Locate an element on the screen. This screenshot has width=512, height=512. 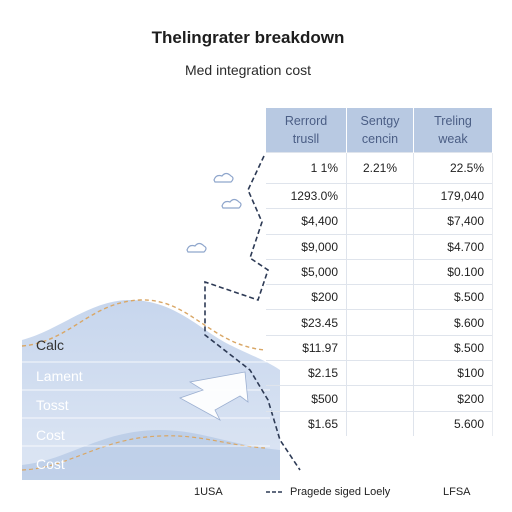
table-row: $4,400 $7,400 is located at coordinates (379, 221).